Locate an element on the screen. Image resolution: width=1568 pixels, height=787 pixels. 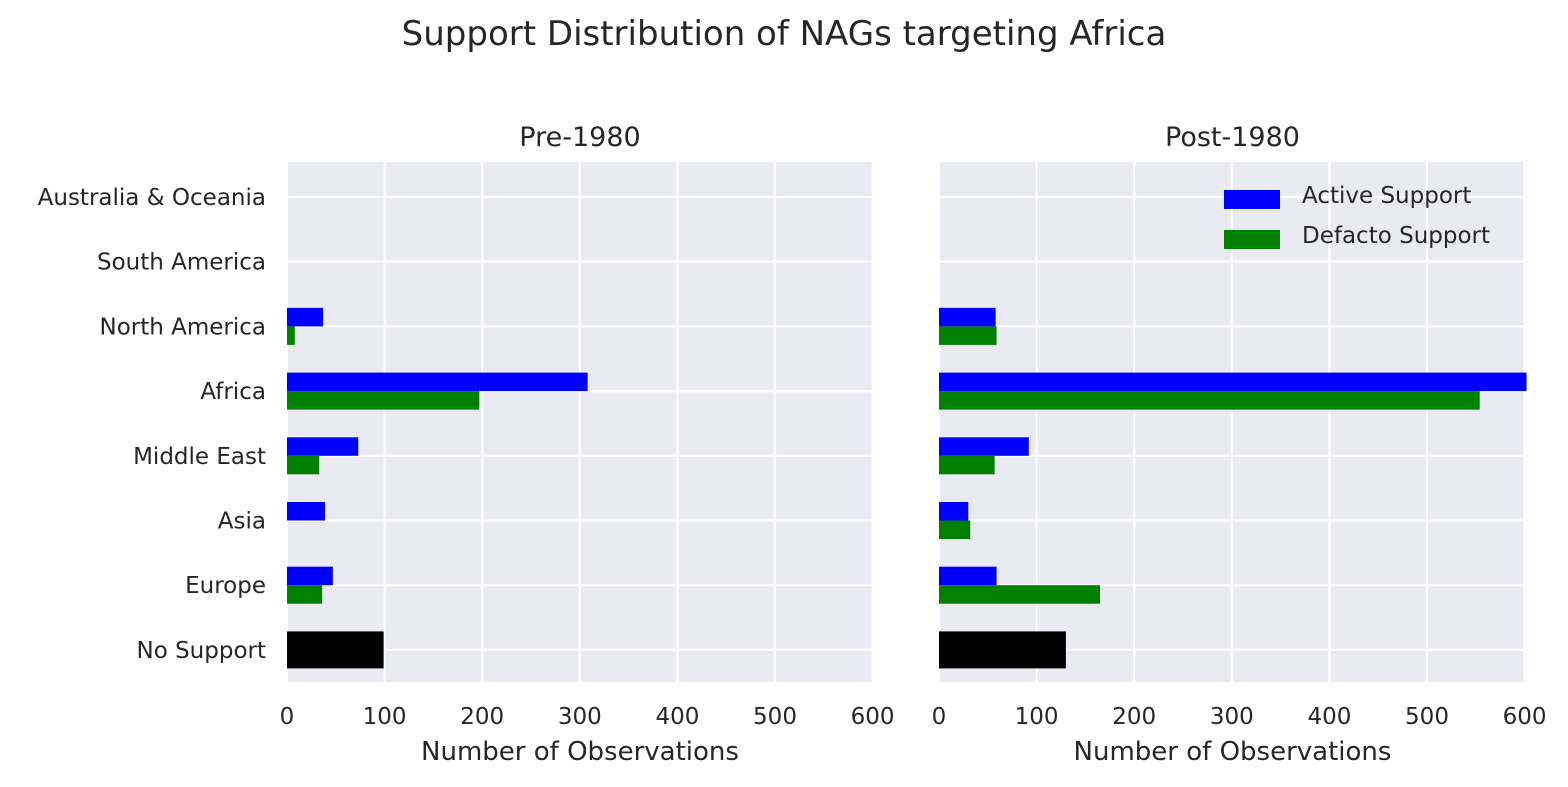
y-tick-label: Australia & Oceania is located at coordinates (152, 198).